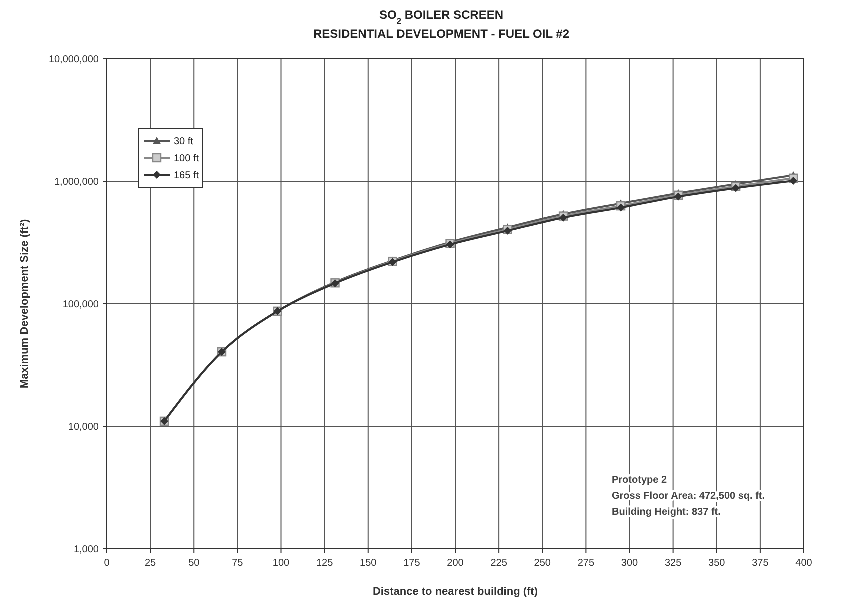 Image resolution: width=843 pixels, height=609 pixels. Describe the element at coordinates (717, 563) in the screenshot. I see `x-tick-label: 350` at that location.